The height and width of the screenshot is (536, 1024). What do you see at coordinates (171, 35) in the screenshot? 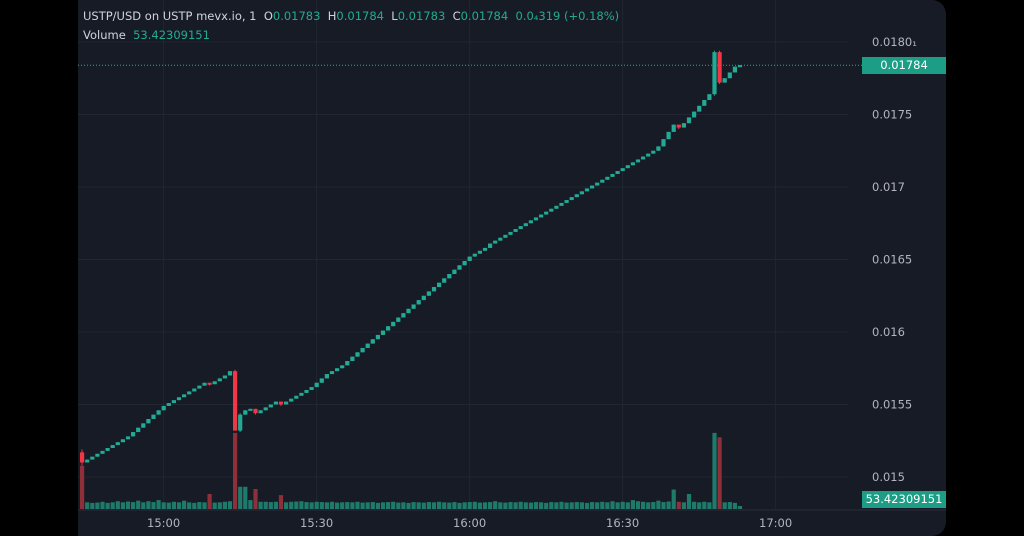
I see `volume-value: 53.42309151` at bounding box center [171, 35].